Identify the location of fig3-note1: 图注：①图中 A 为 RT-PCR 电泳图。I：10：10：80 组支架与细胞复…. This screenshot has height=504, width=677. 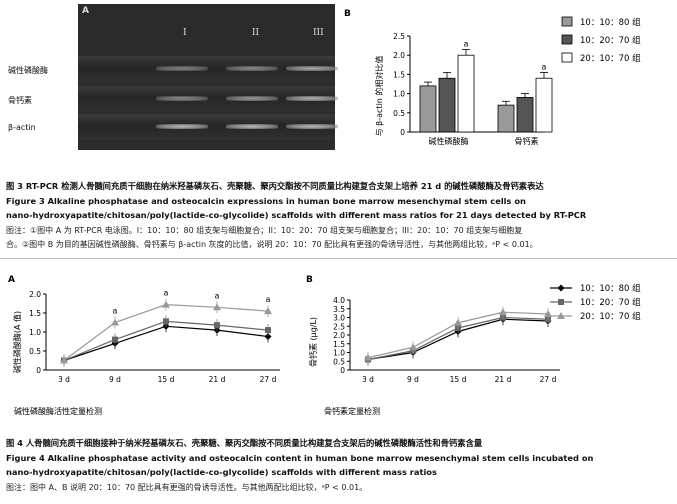
(264, 230).